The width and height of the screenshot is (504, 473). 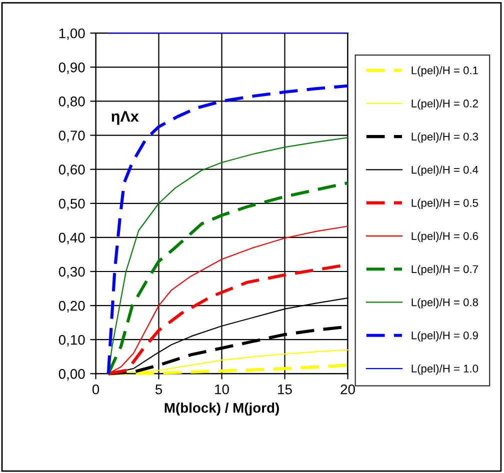 What do you see at coordinates (445, 104) in the screenshot?
I see `legend-label: L(pel)/H = 0.2` at bounding box center [445, 104].